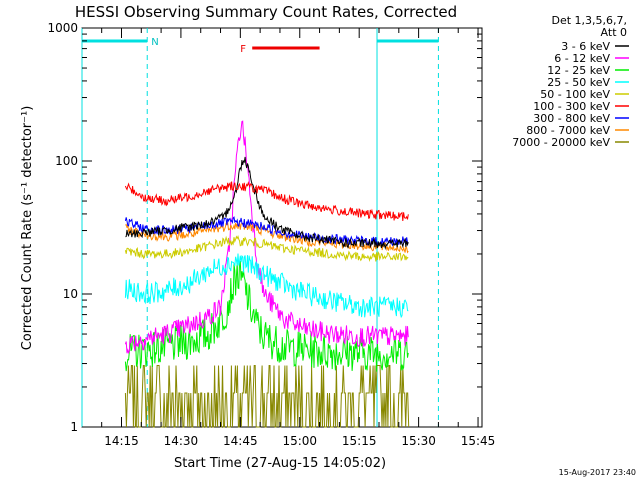  What do you see at coordinates (575, 94) in the screenshot?
I see `legend-label: 50 - 100 keV` at bounding box center [575, 94].